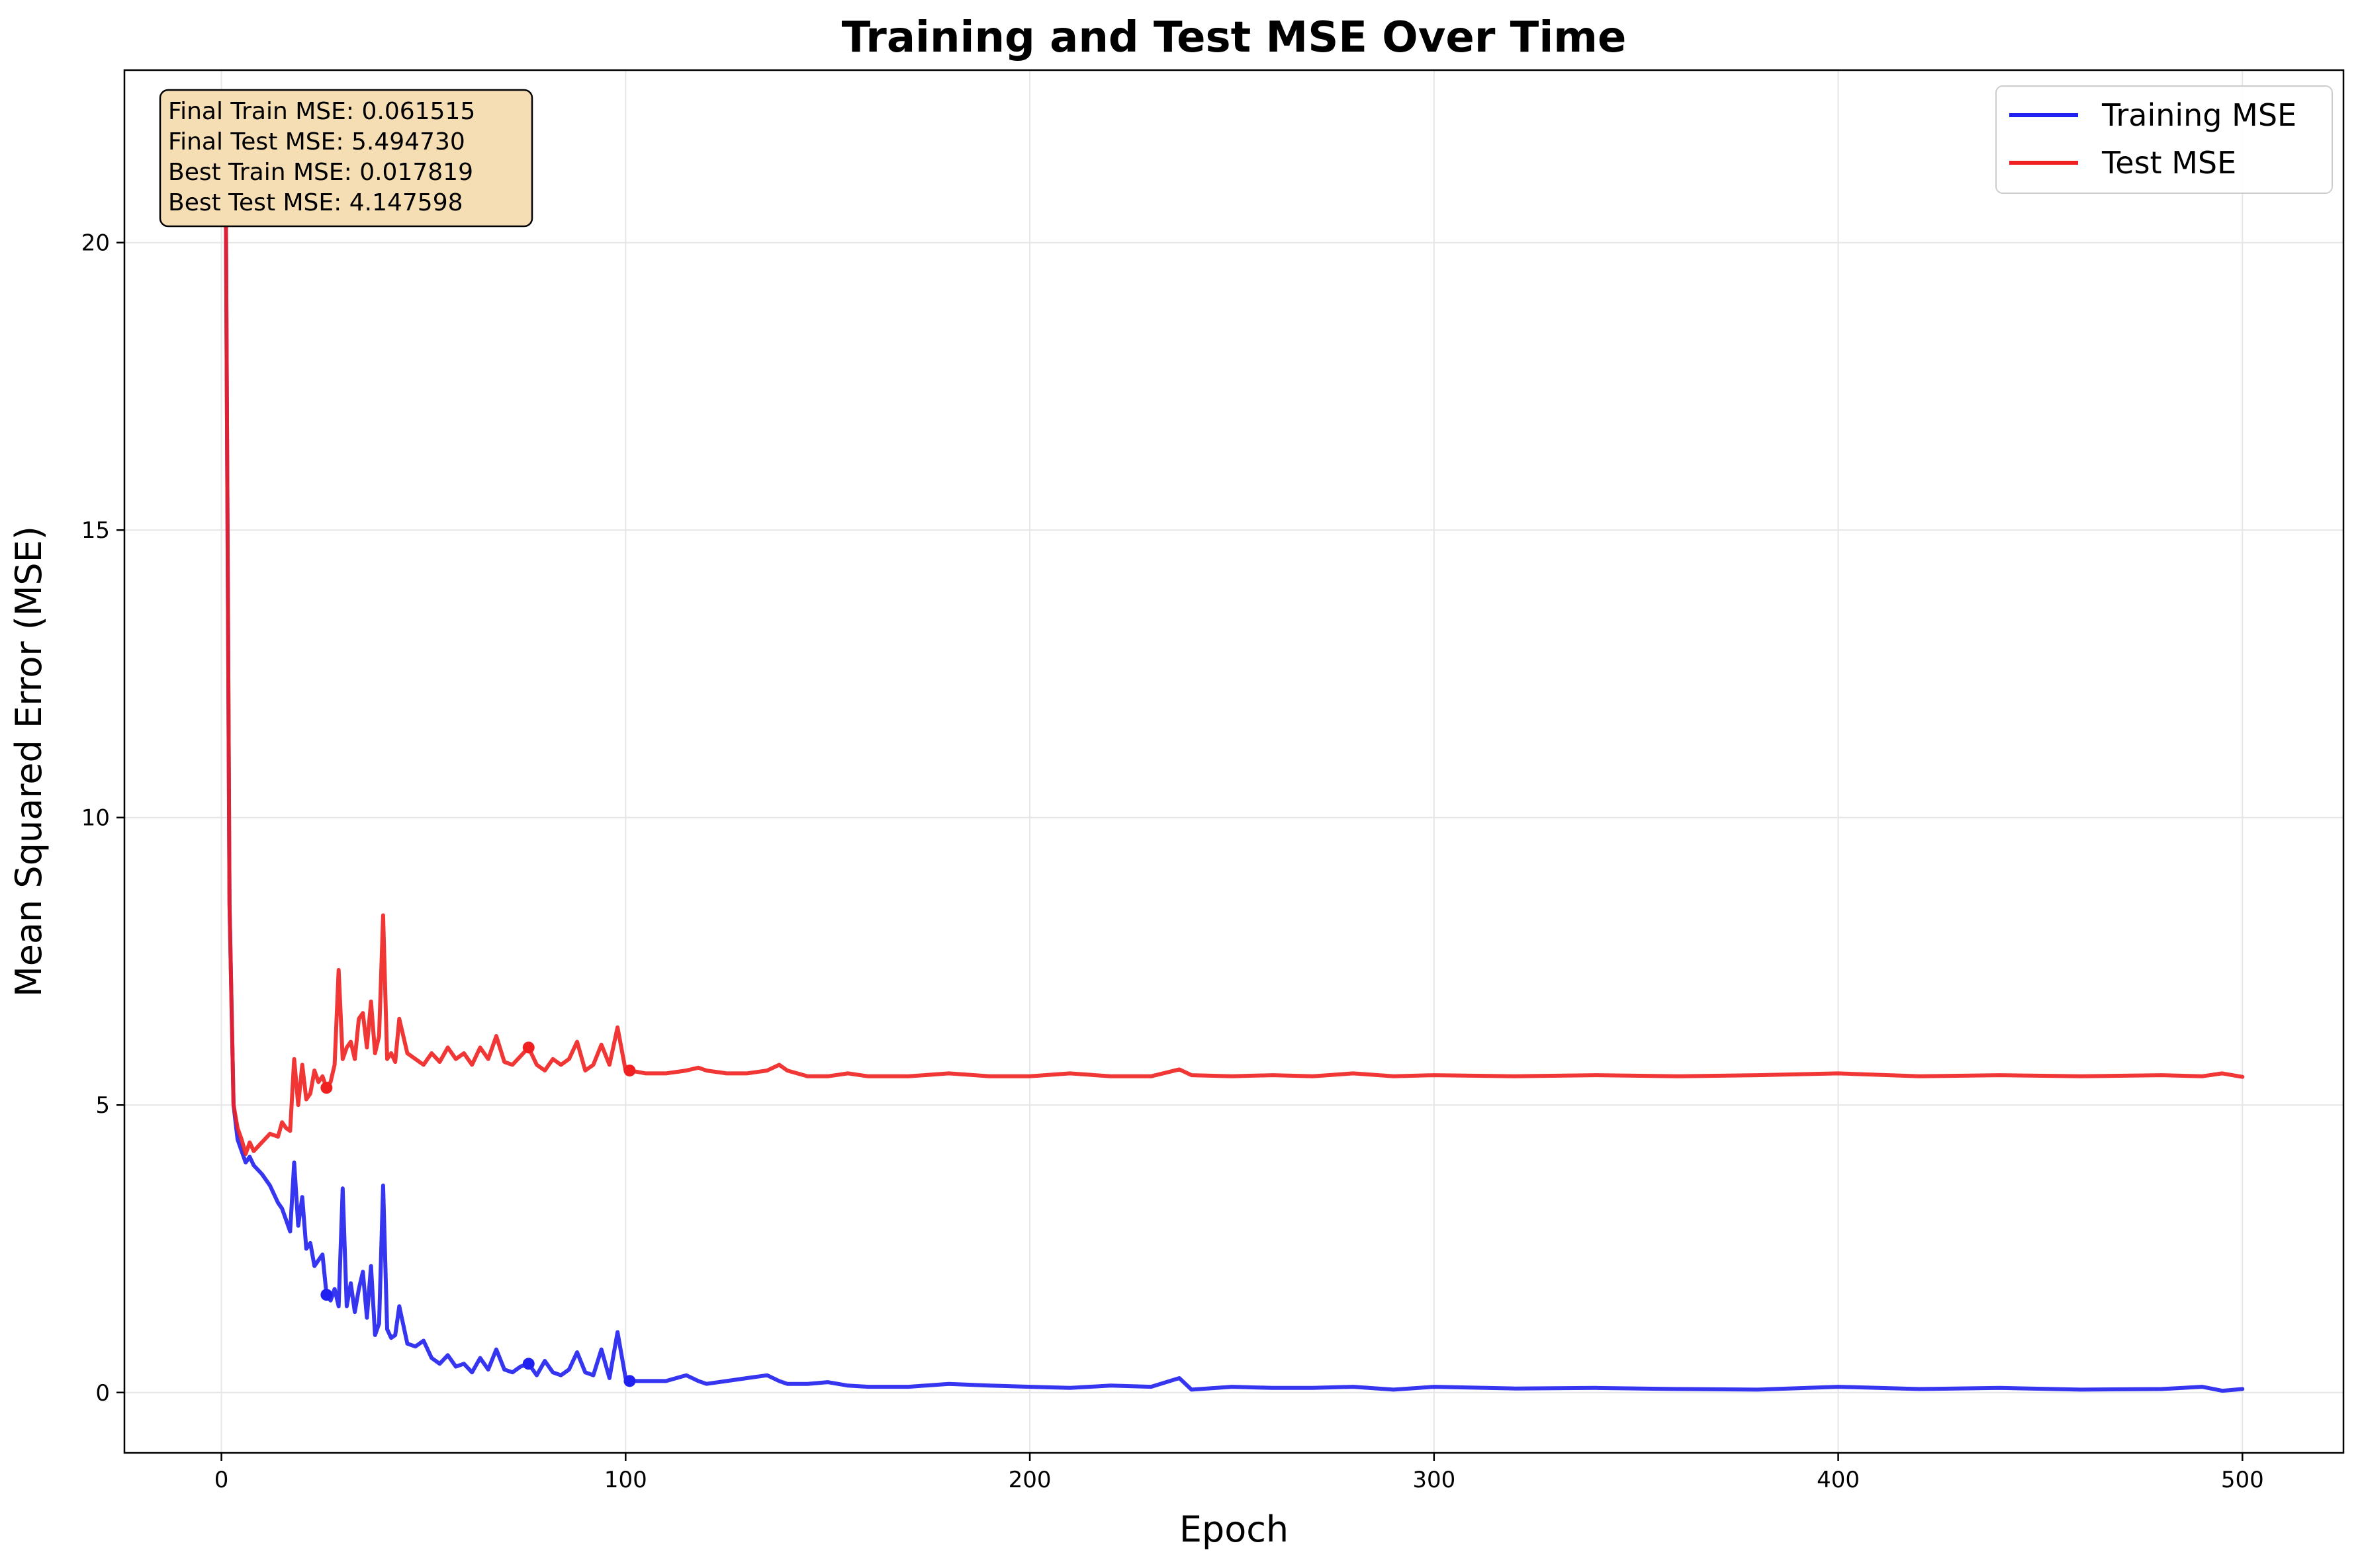 This screenshot has height=1568, width=2362. What do you see at coordinates (2198, 115) in the screenshot?
I see `legend-label-training: Training MSE` at bounding box center [2198, 115].